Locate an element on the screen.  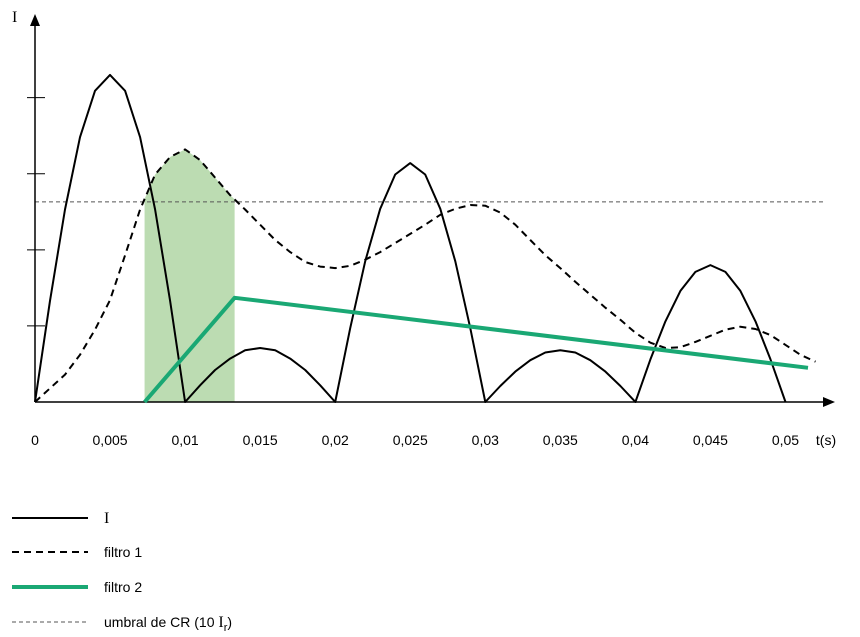
series-line is located at coordinates (476, 349).